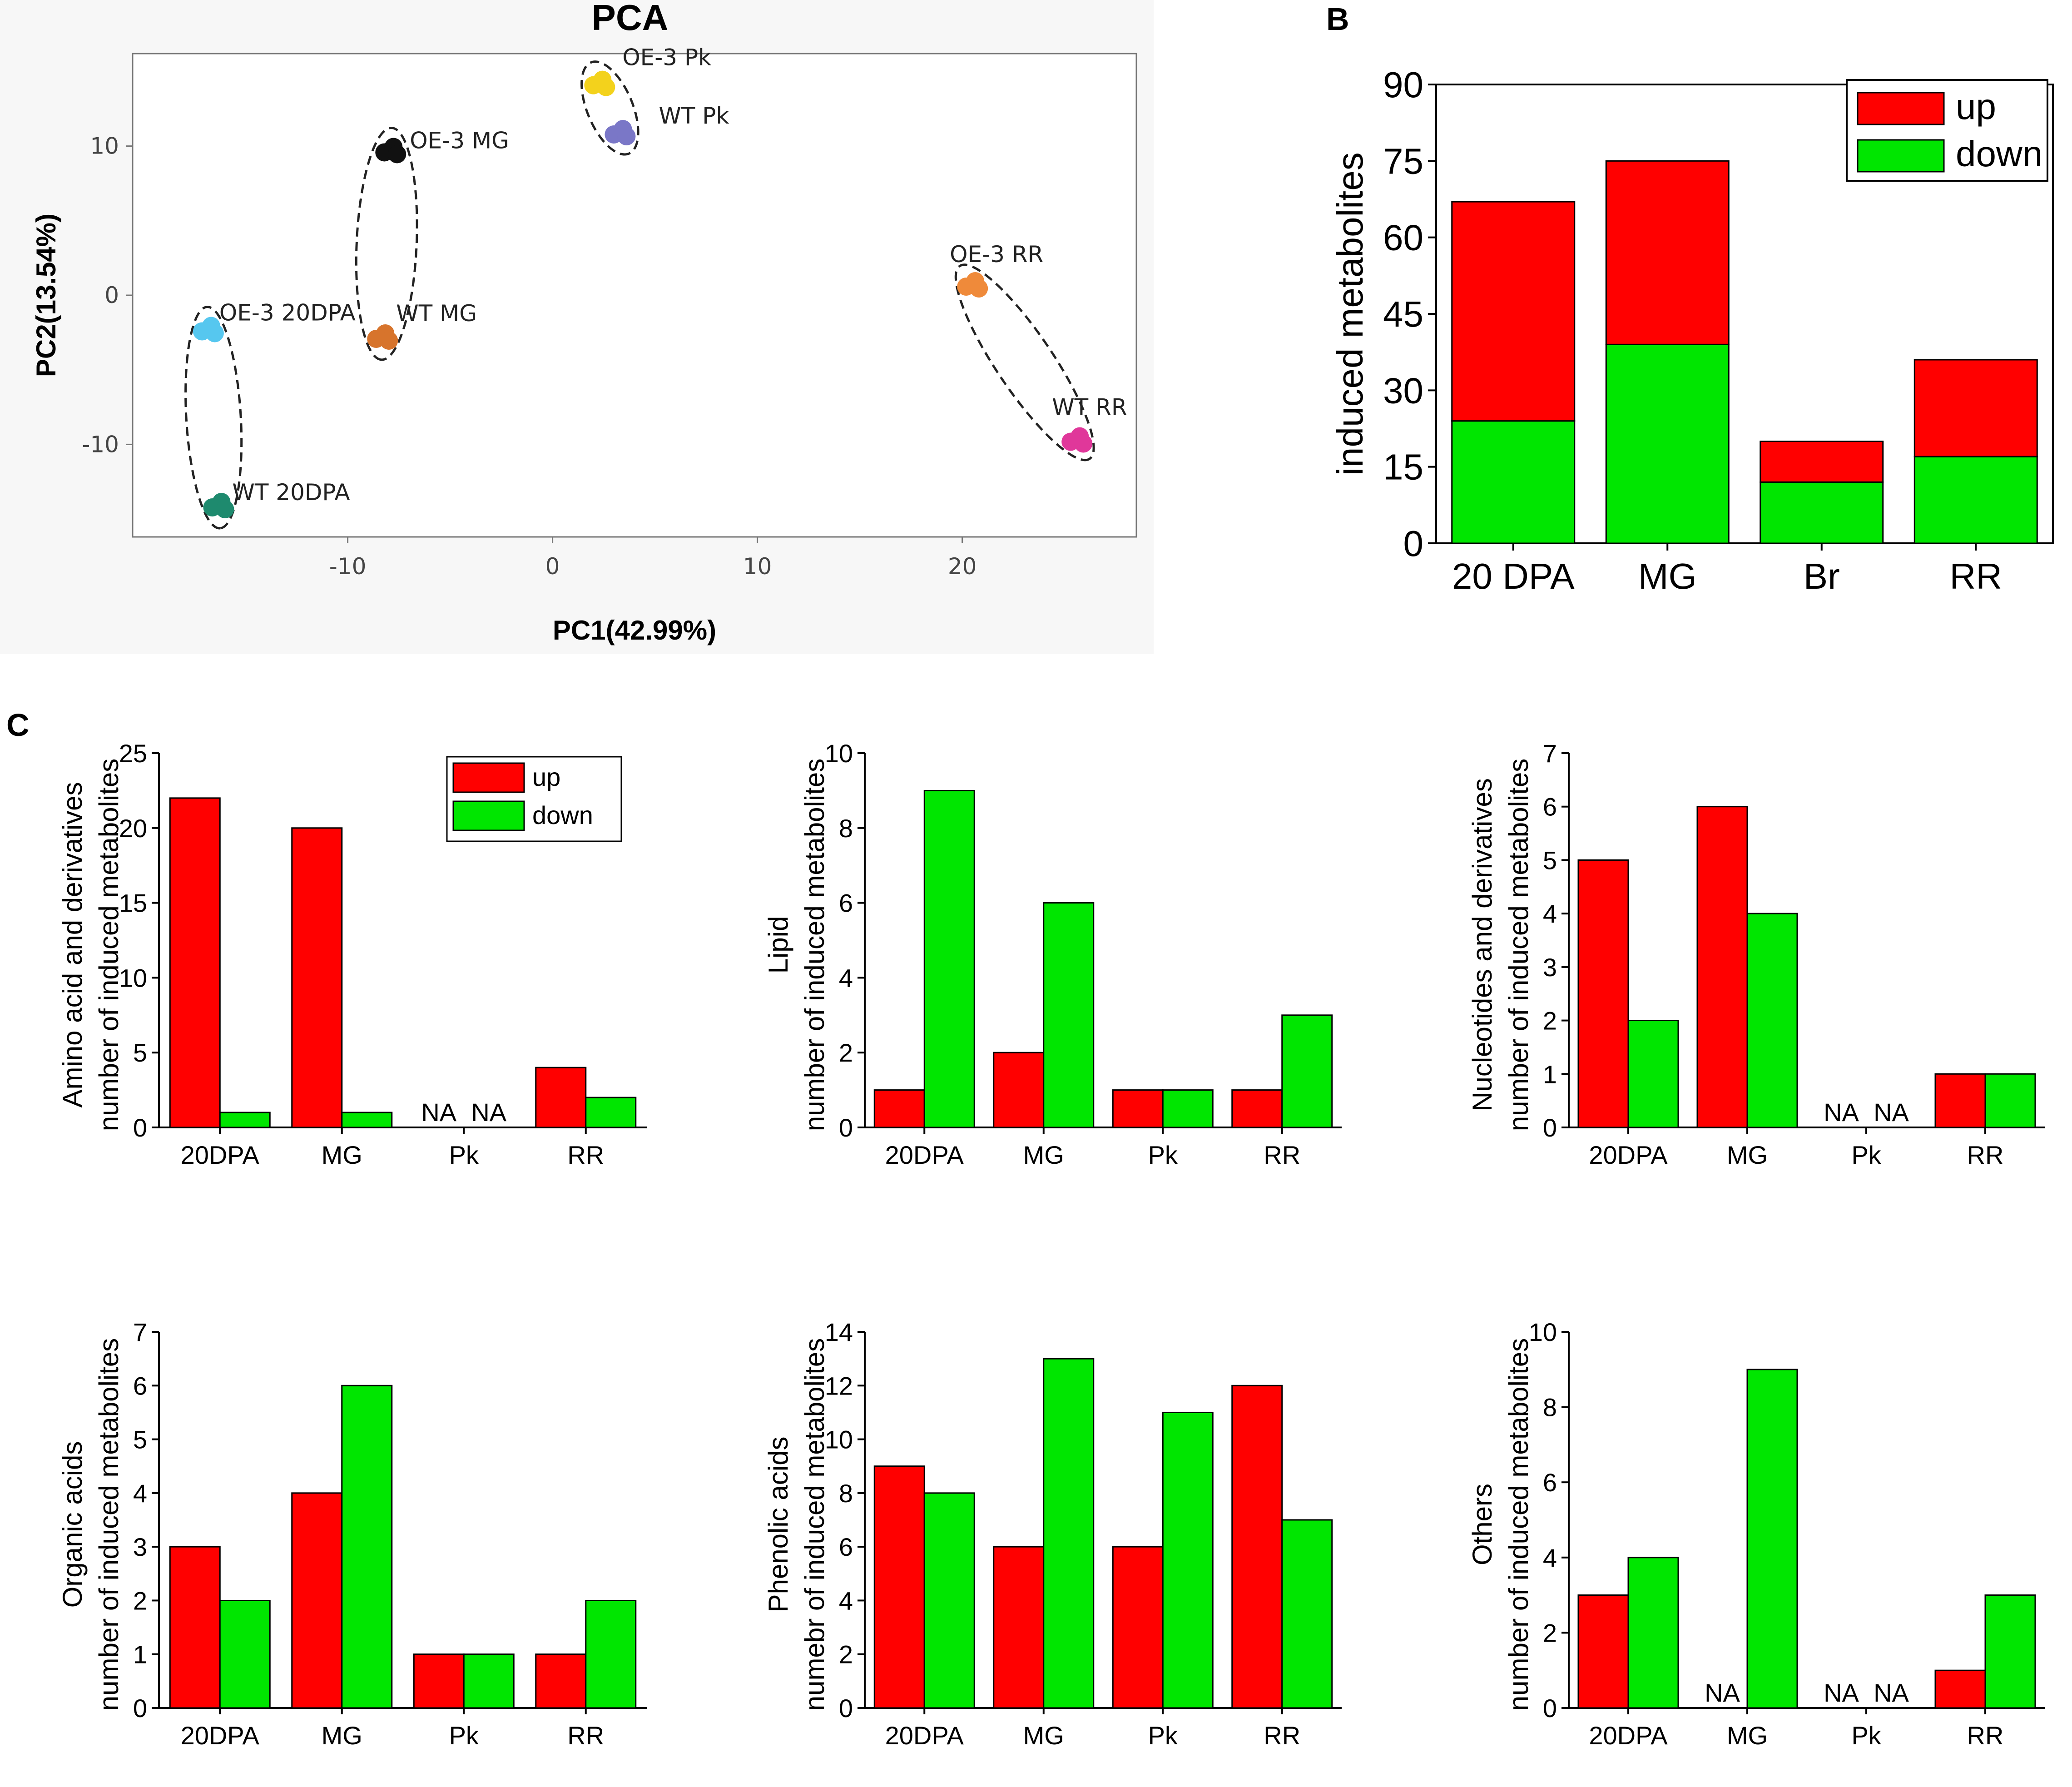 The image size is (2072, 1787). What do you see at coordinates (140, 1708) in the screenshot?
I see `organic-y-tick-label: 0` at bounding box center [140, 1708].